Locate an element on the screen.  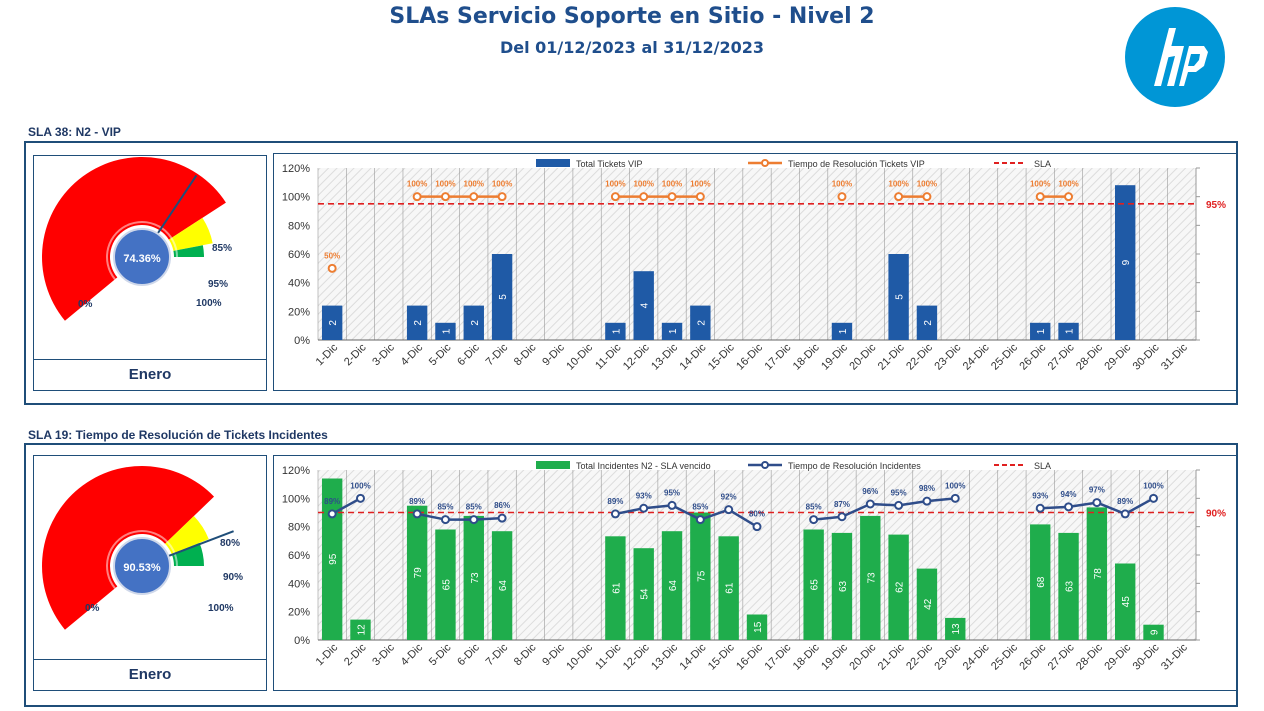
sla38-gauge-green-zone is located at coordinates (188, 251).